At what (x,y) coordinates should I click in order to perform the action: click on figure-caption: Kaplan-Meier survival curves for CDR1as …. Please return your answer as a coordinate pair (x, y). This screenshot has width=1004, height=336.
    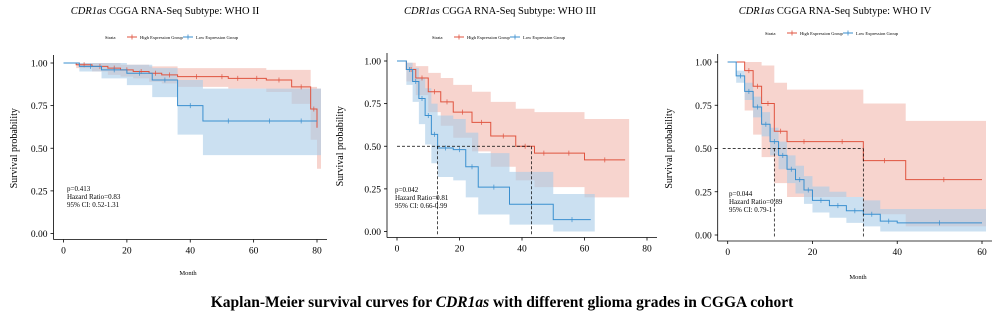
    Looking at the image, I should click on (502, 303).